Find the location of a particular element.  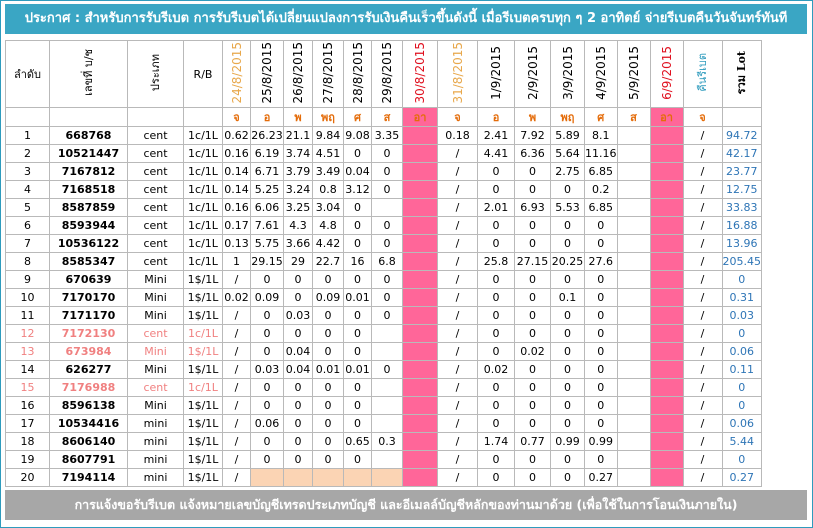

day-value: 7.92 is located at coordinates (532, 135).